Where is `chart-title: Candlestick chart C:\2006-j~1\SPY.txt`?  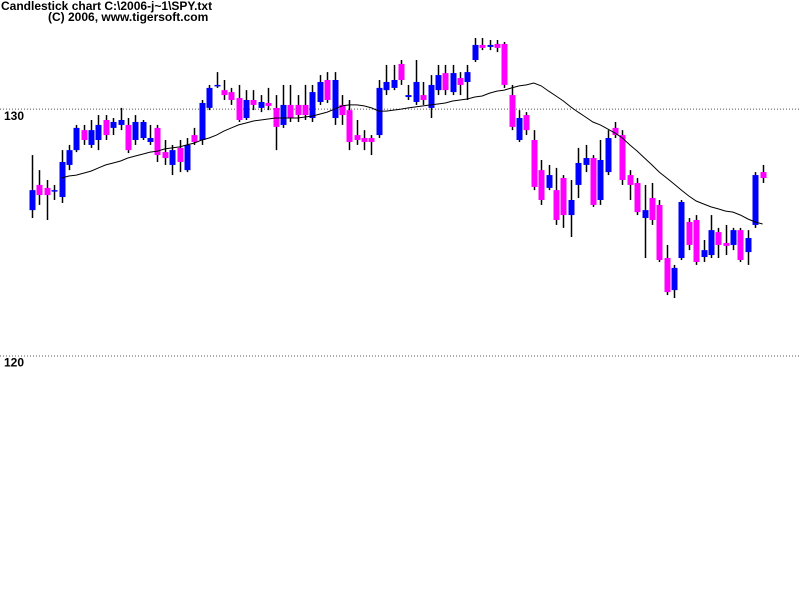
chart-title: Candlestick chart C:\2006-j~1\SPY.txt is located at coordinates (106, 6).